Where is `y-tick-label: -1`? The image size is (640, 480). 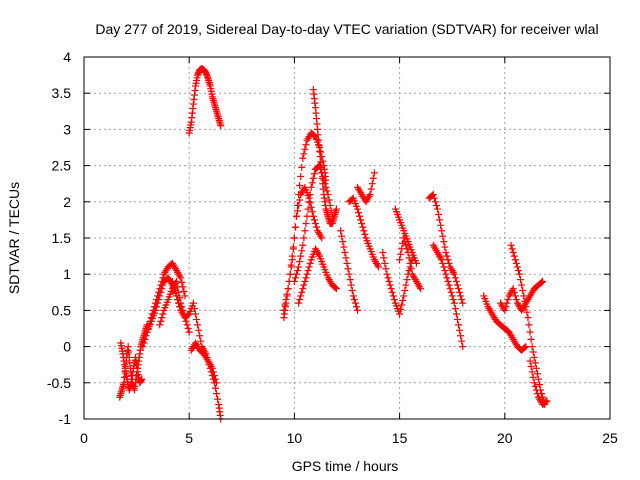 y-tick-label: -1 is located at coordinates (65, 419).